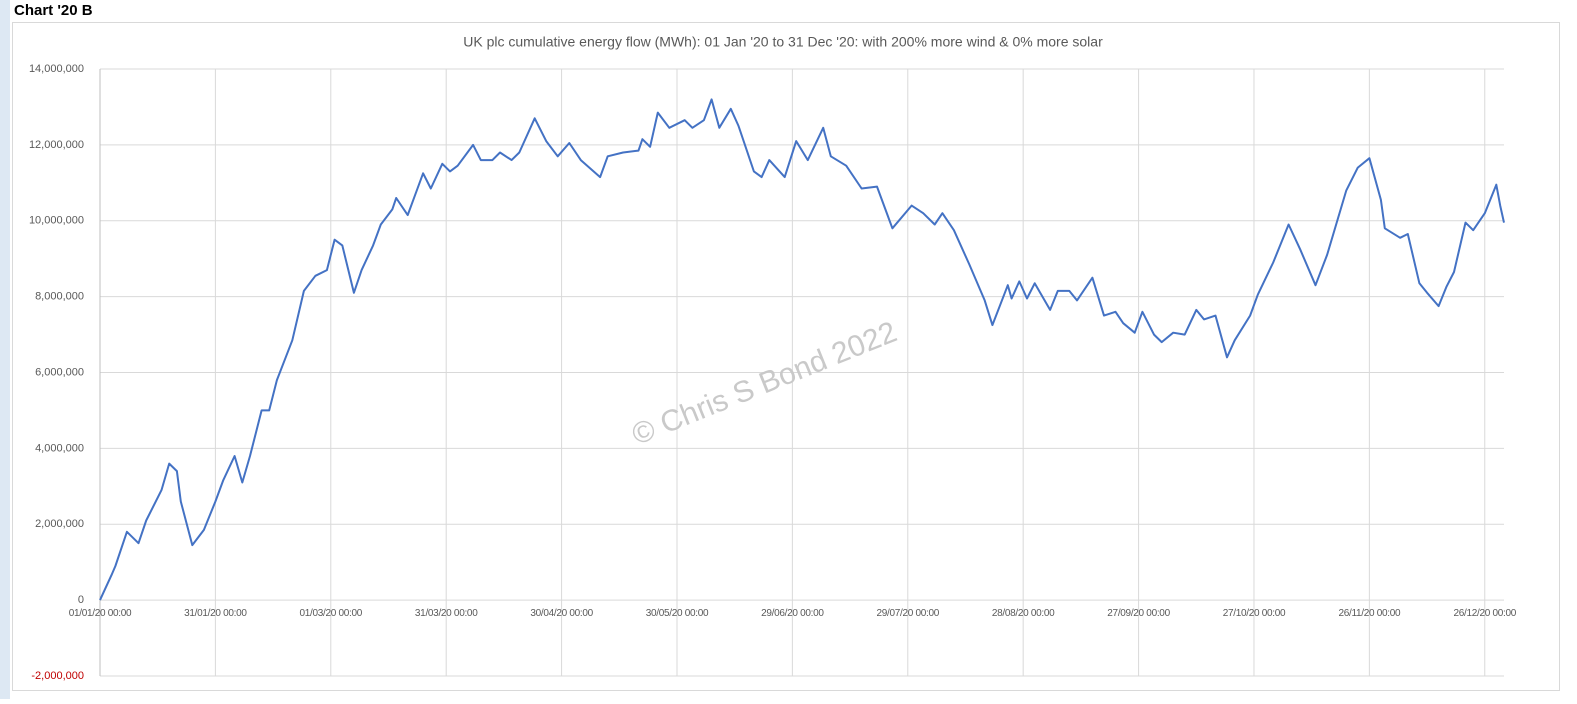  I want to click on y-tick-label: 12,000,000, so click(56, 145).